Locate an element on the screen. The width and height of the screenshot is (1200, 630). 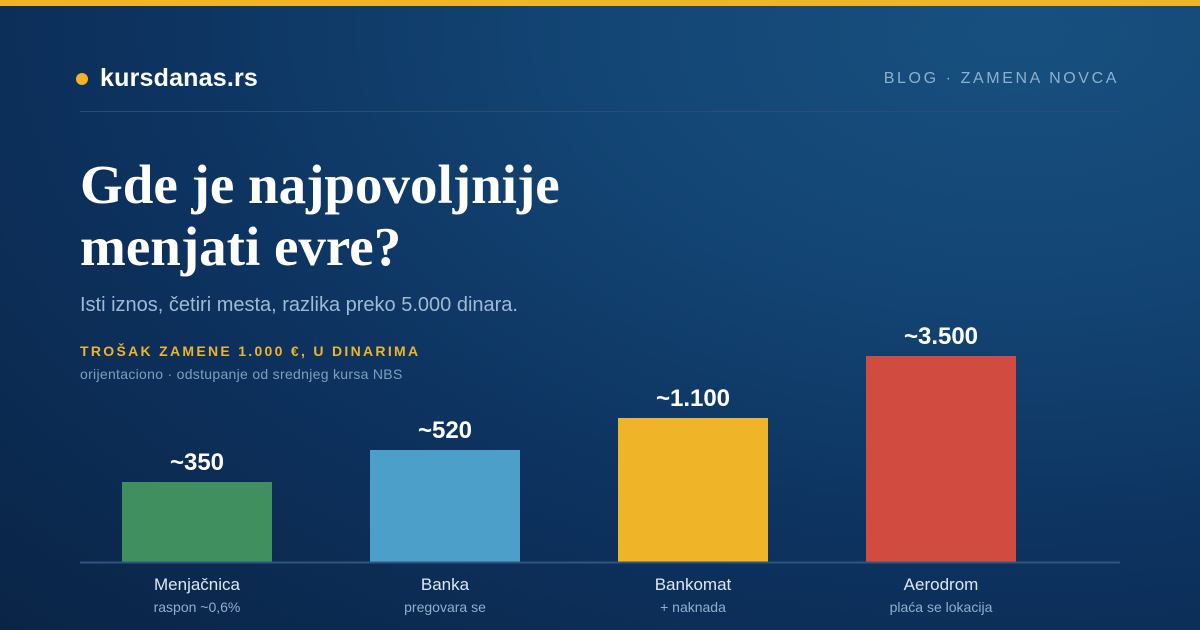
category-label: Aerodrom is located at coordinates (941, 584).